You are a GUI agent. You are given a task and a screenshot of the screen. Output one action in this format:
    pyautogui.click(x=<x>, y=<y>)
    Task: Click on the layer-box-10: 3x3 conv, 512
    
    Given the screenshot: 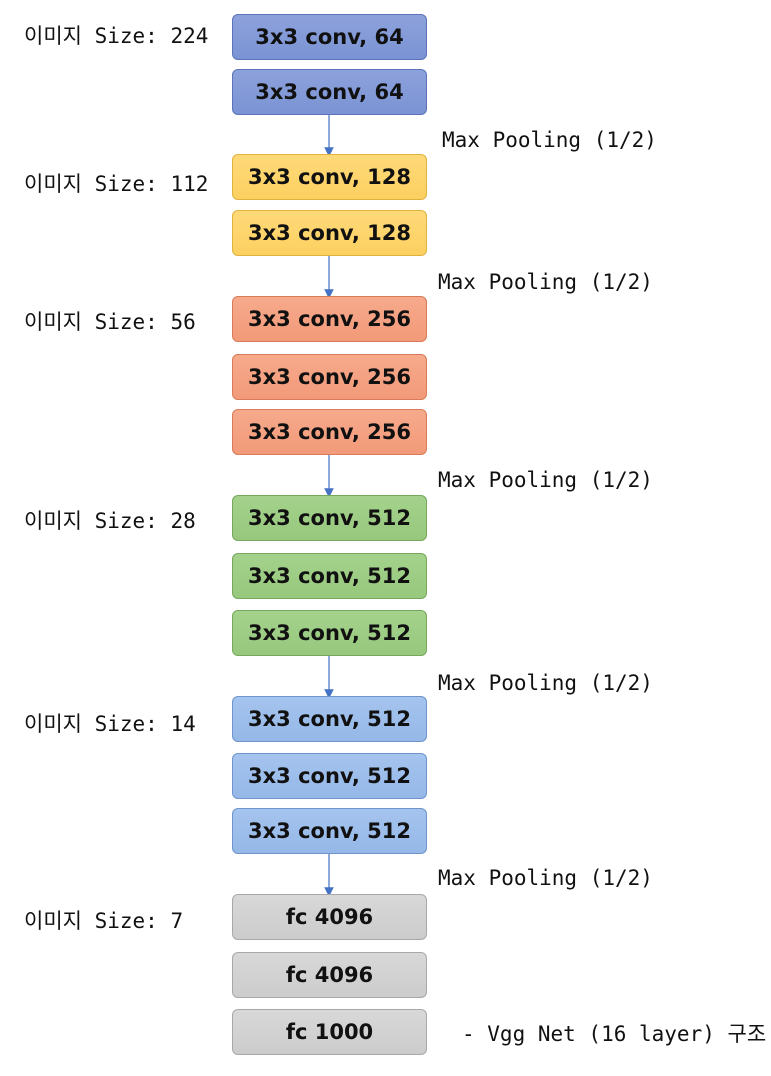 What is the action you would take?
    pyautogui.click(x=329, y=633)
    